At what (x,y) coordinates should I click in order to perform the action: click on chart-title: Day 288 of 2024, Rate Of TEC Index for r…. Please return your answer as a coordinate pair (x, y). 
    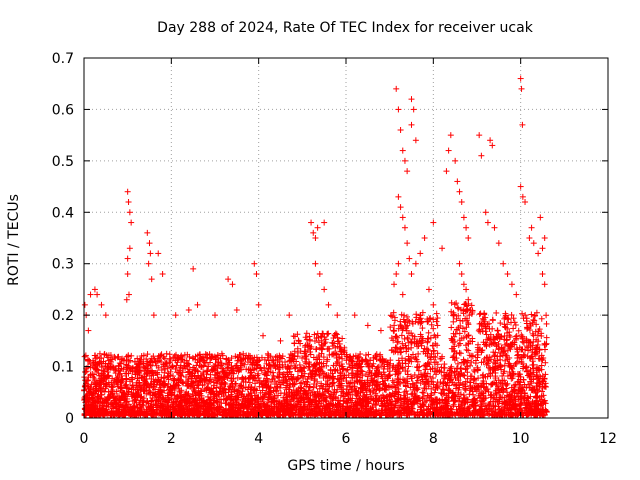
    Looking at the image, I should click on (345, 28).